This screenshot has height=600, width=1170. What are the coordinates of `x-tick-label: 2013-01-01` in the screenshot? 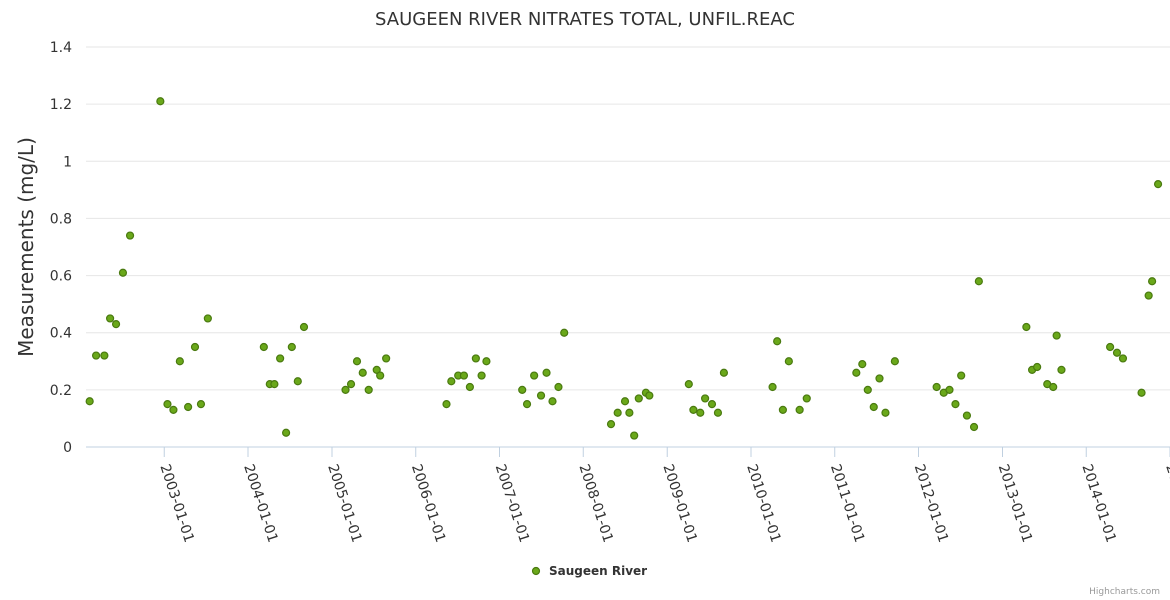 It's located at (1015, 503).